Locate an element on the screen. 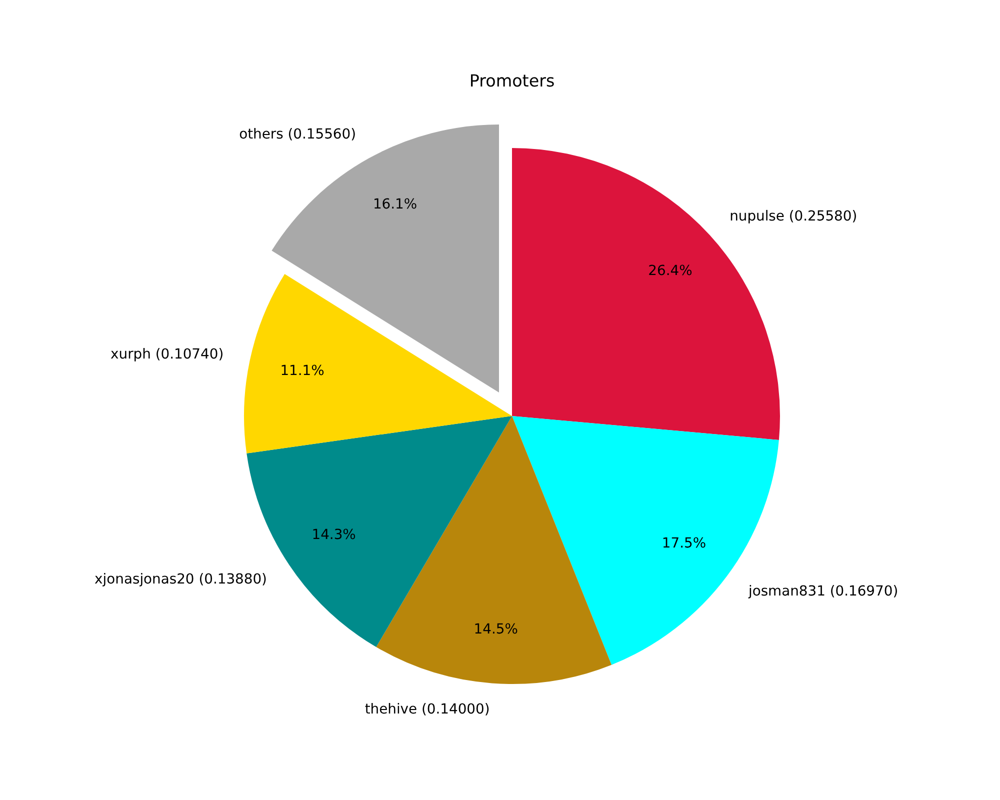 The image size is (1000, 800). data-label: 11.1% is located at coordinates (302, 371).